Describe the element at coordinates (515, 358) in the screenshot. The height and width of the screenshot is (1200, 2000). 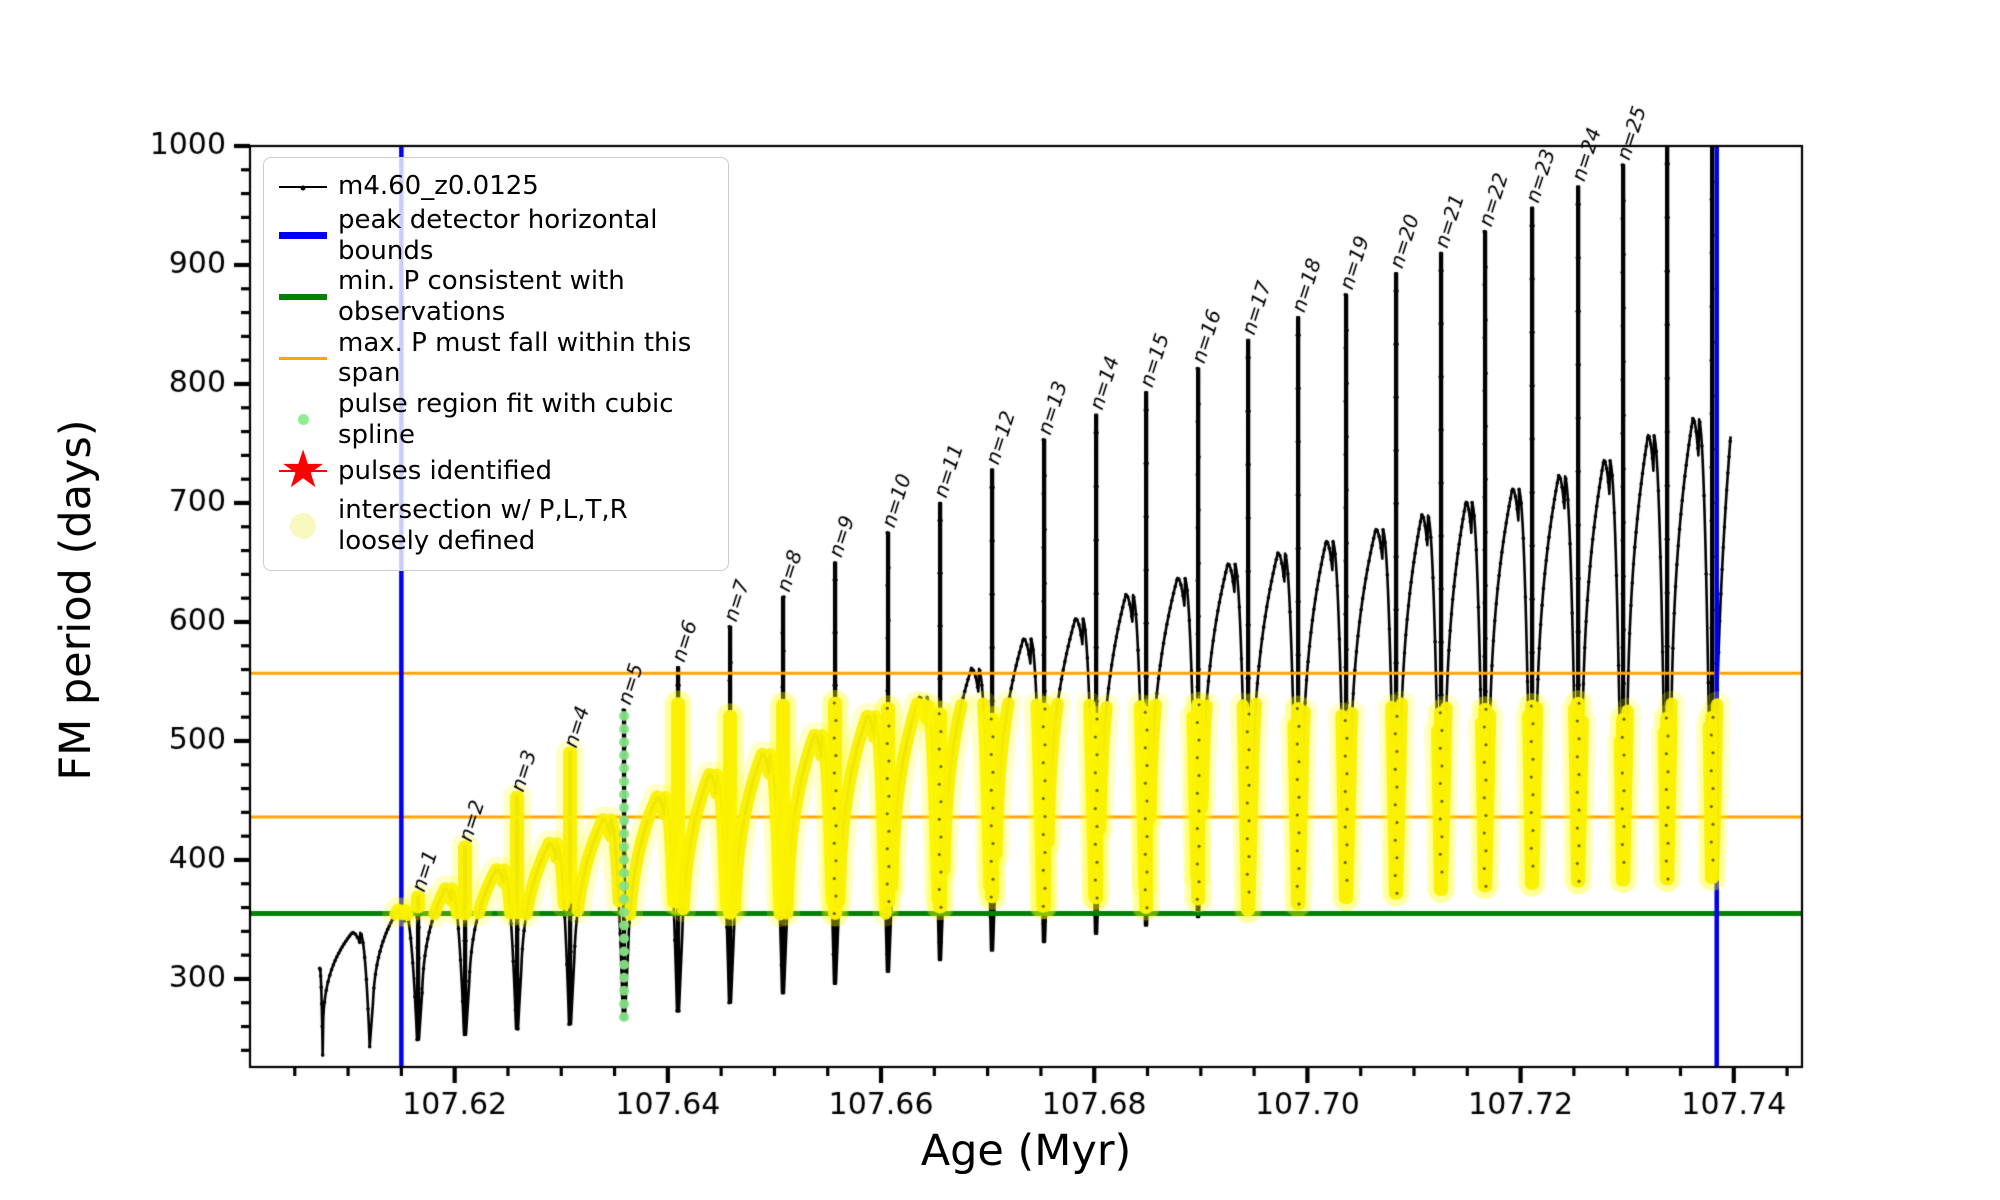
I see `legend-label: max. P must fall within this span` at that location.